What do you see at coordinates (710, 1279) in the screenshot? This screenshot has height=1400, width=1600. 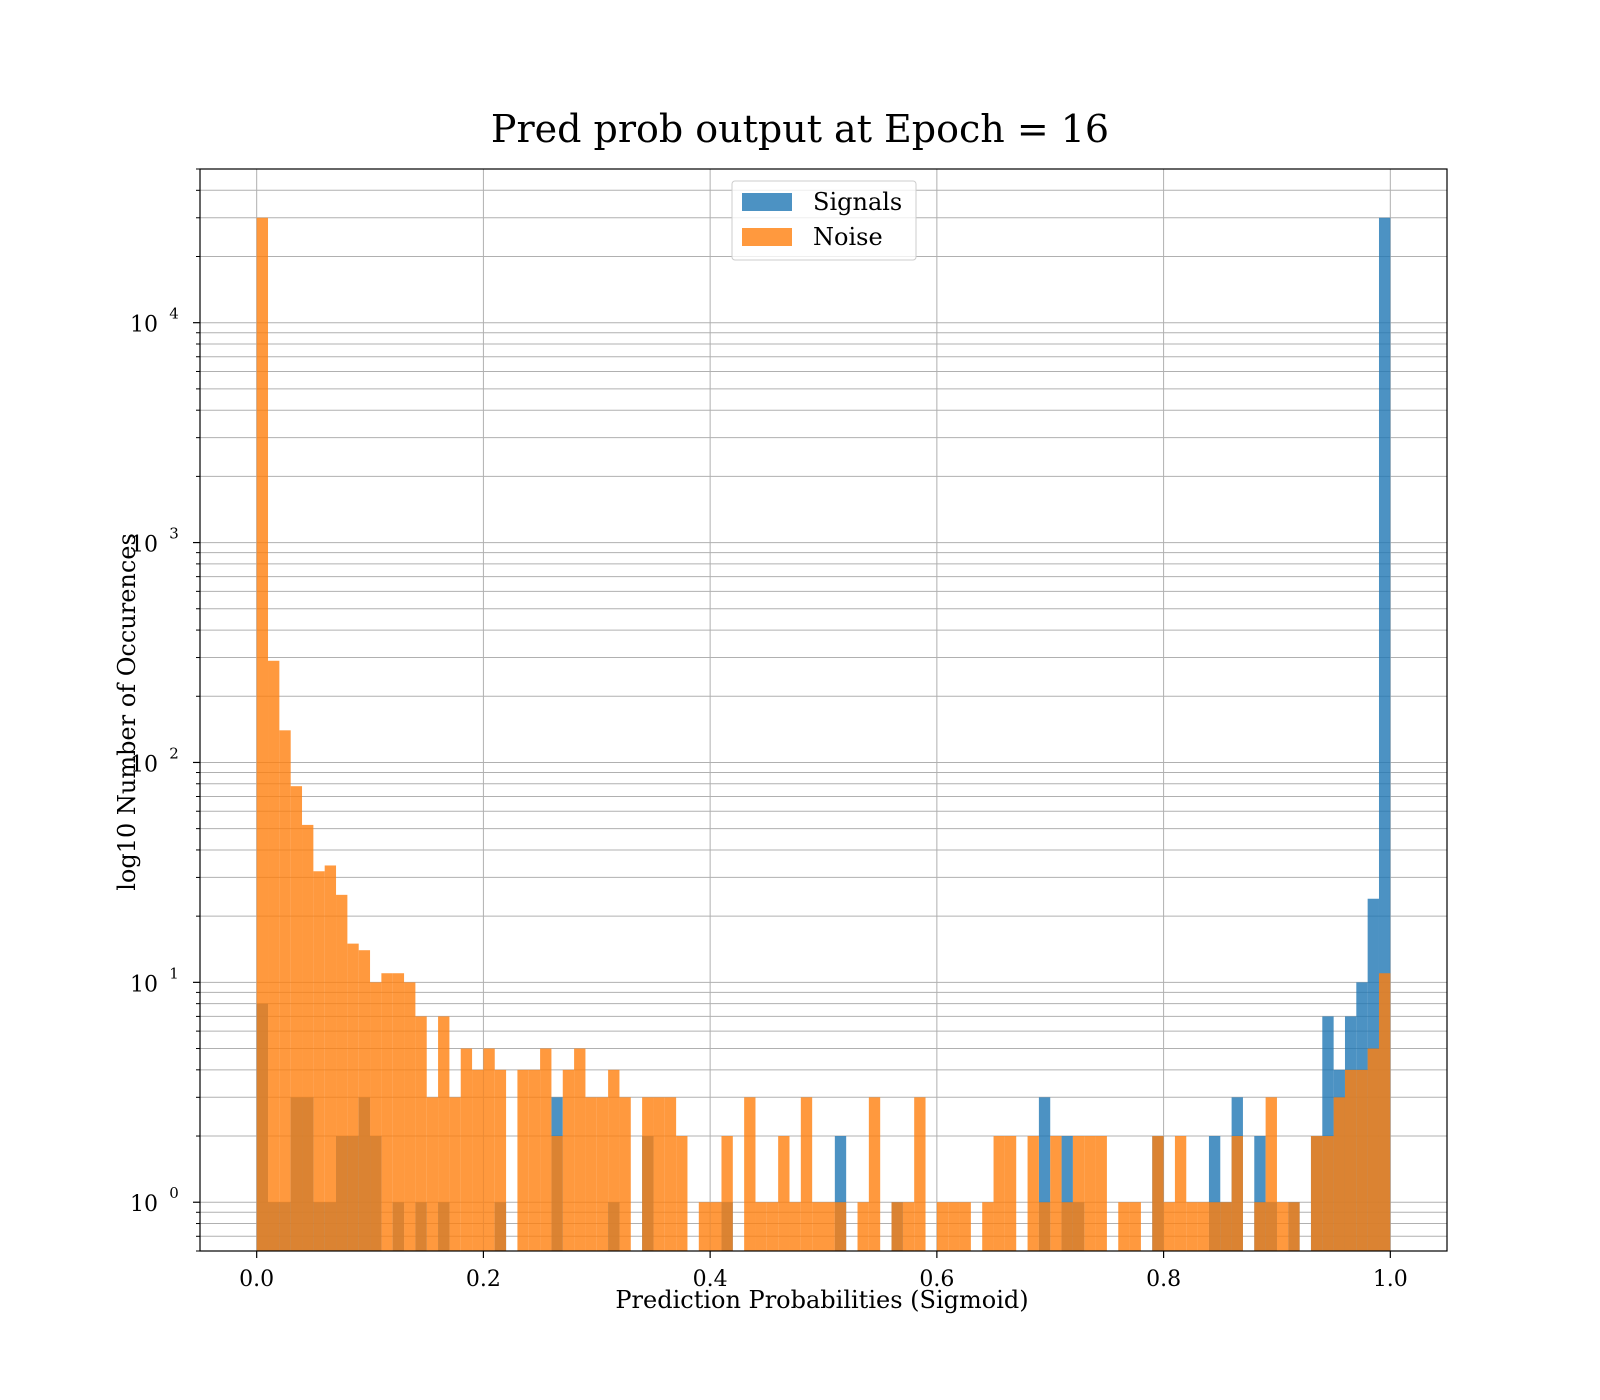 I see `x-tick-label: 0.4` at bounding box center [710, 1279].